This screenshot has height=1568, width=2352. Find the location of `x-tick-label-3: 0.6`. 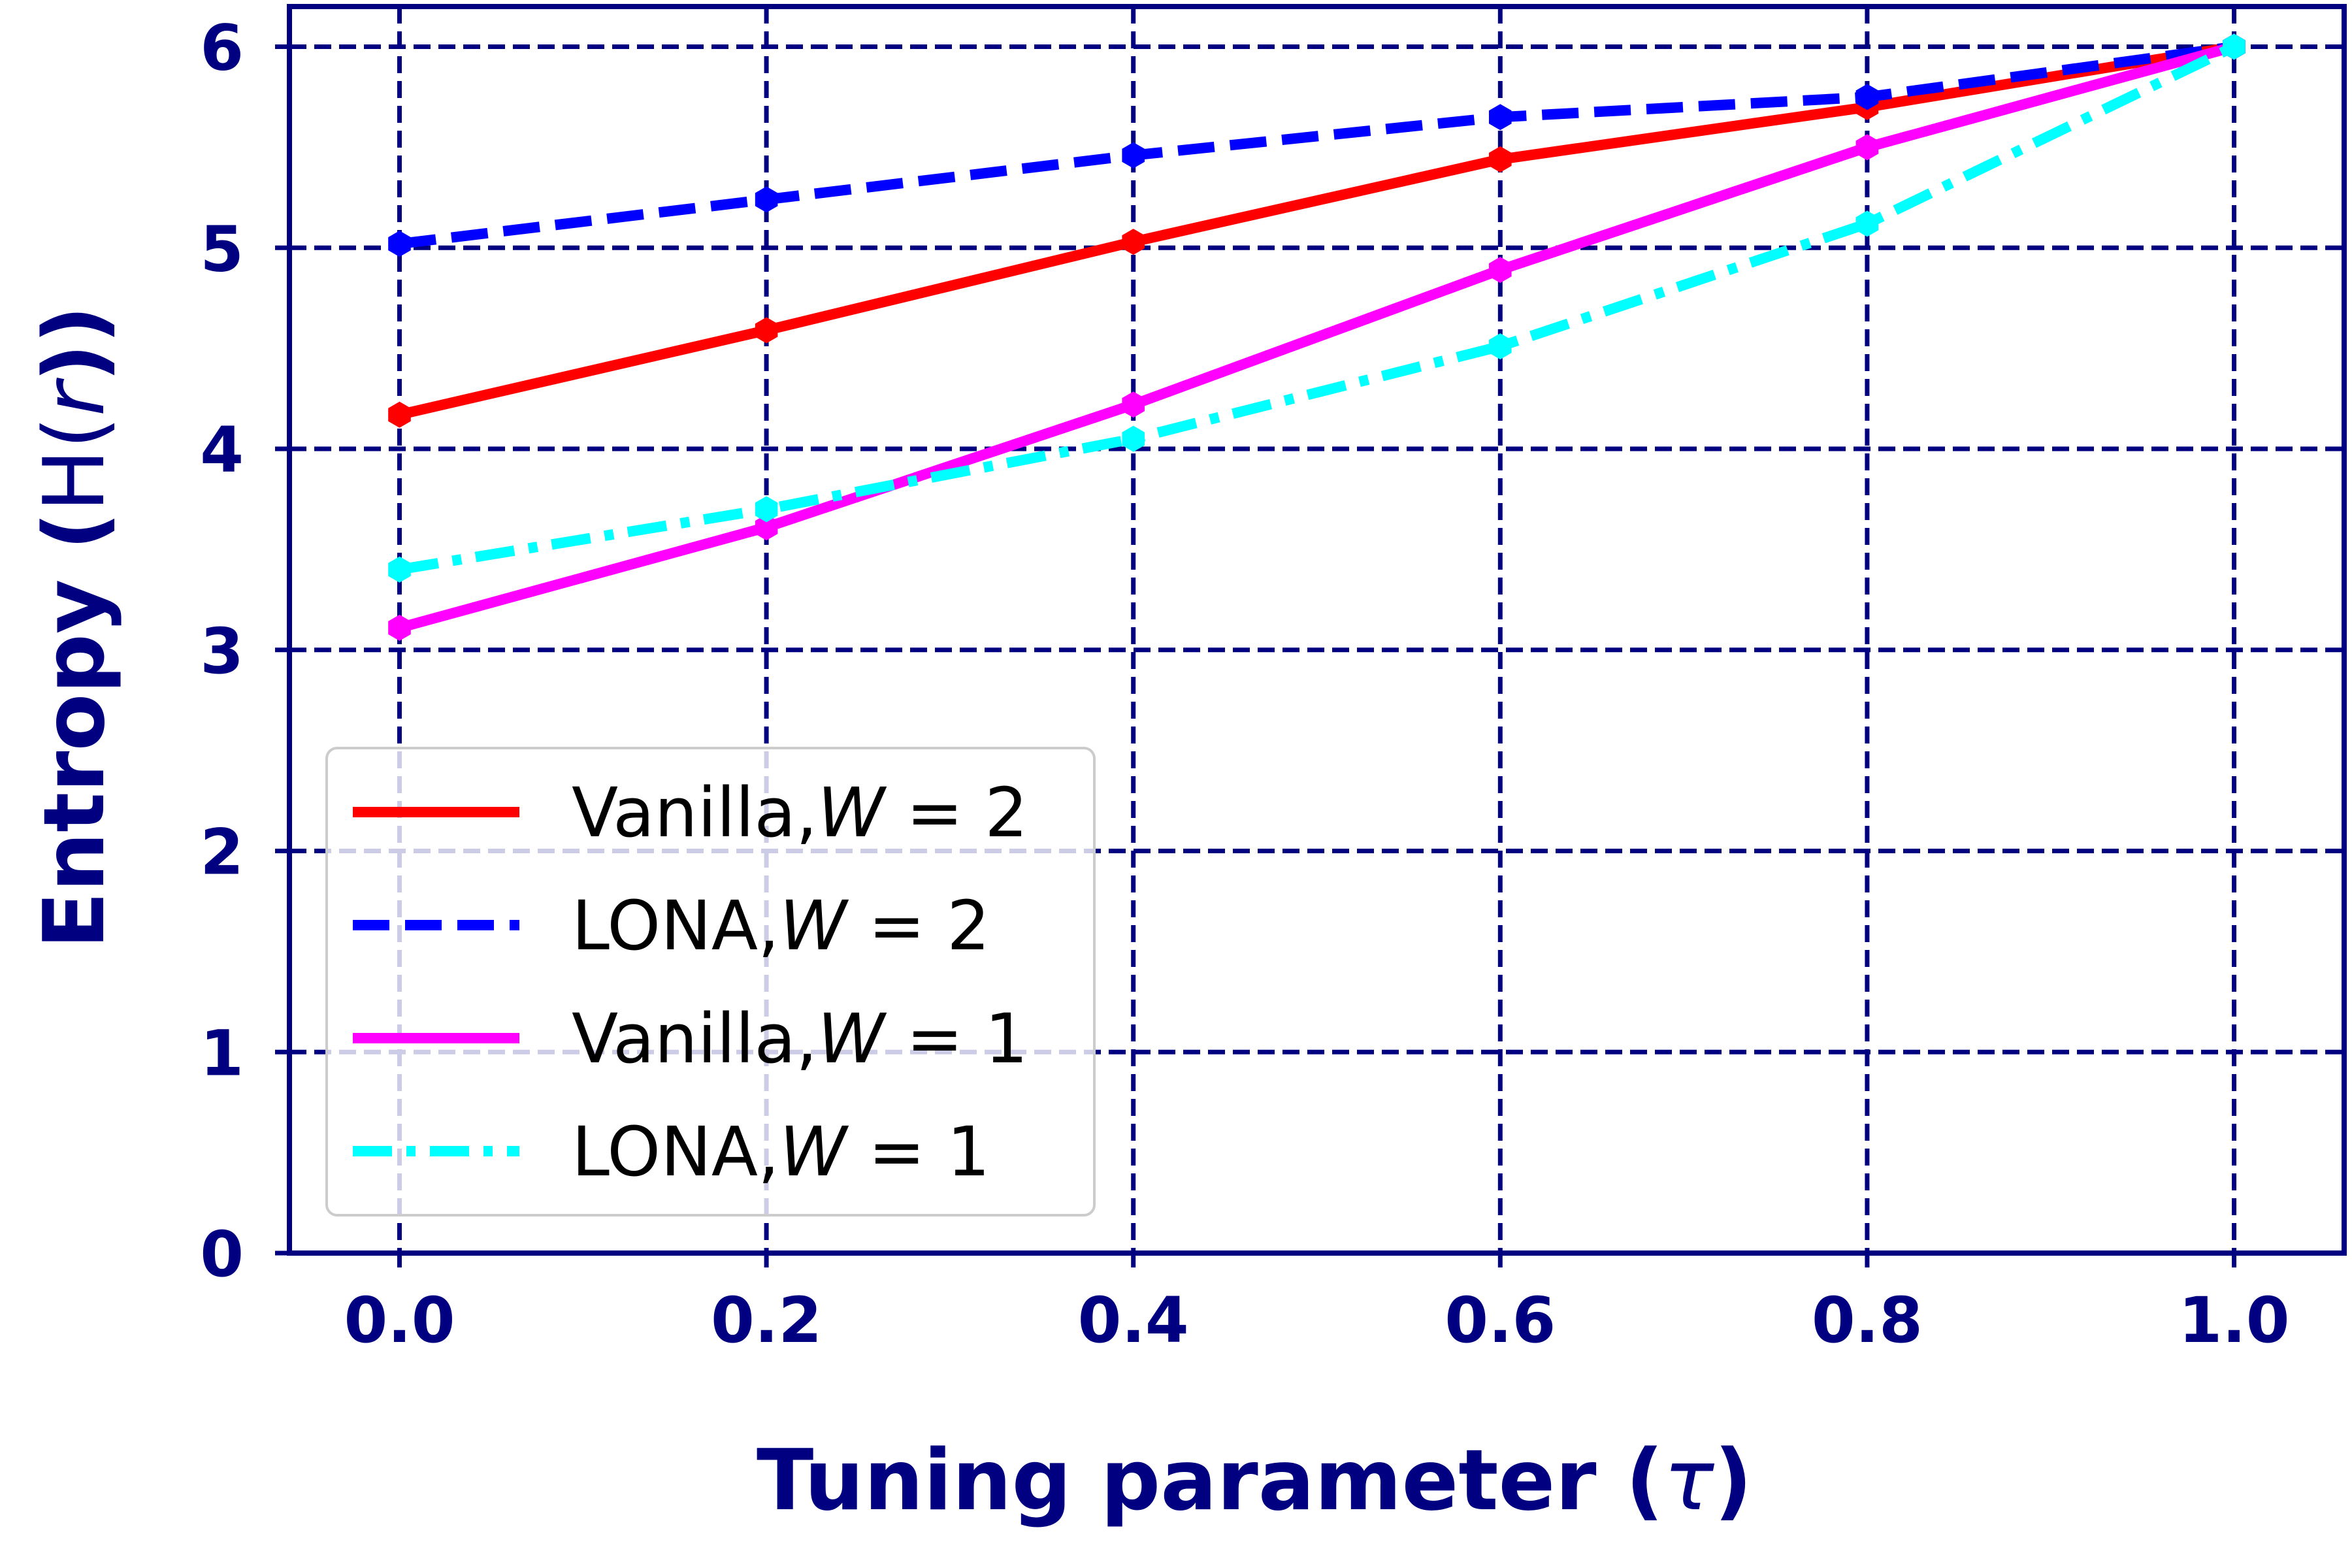

x-tick-label-3: 0.6 is located at coordinates (1500, 1320).